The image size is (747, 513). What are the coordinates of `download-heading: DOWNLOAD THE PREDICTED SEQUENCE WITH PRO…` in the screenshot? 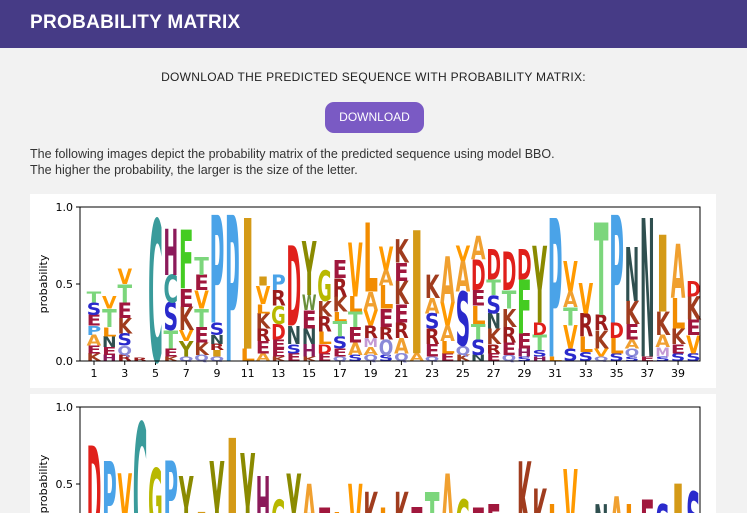 It's located at (373, 77).